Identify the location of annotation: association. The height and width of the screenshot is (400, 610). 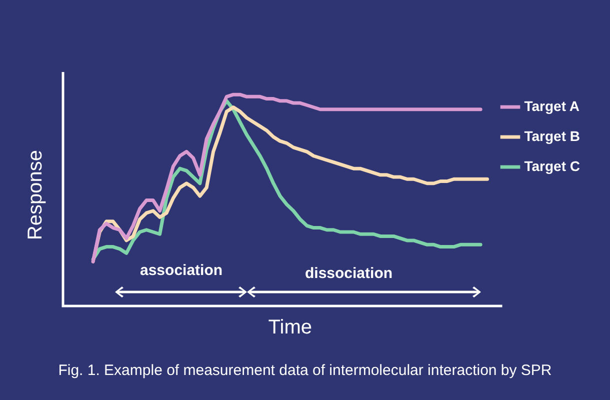
(181, 270).